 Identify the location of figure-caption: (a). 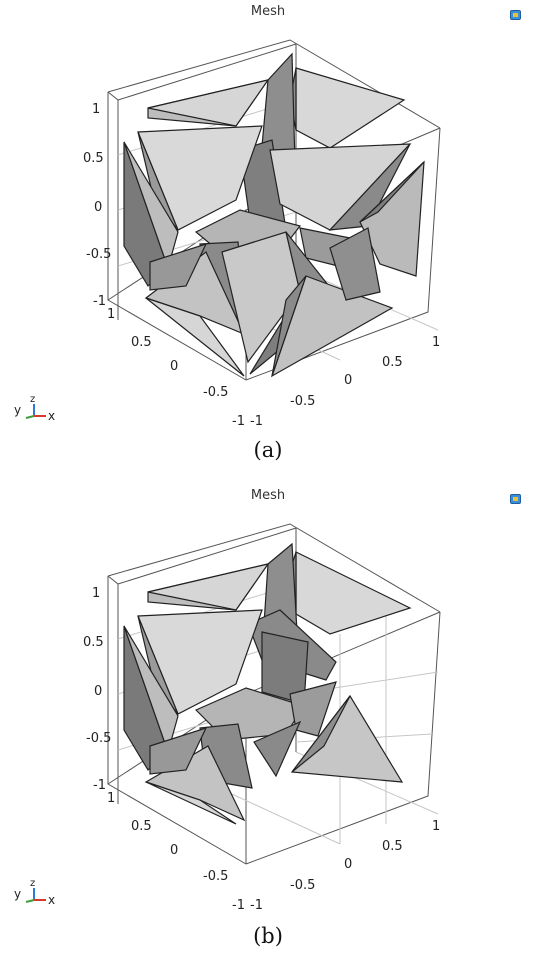
(268, 450).